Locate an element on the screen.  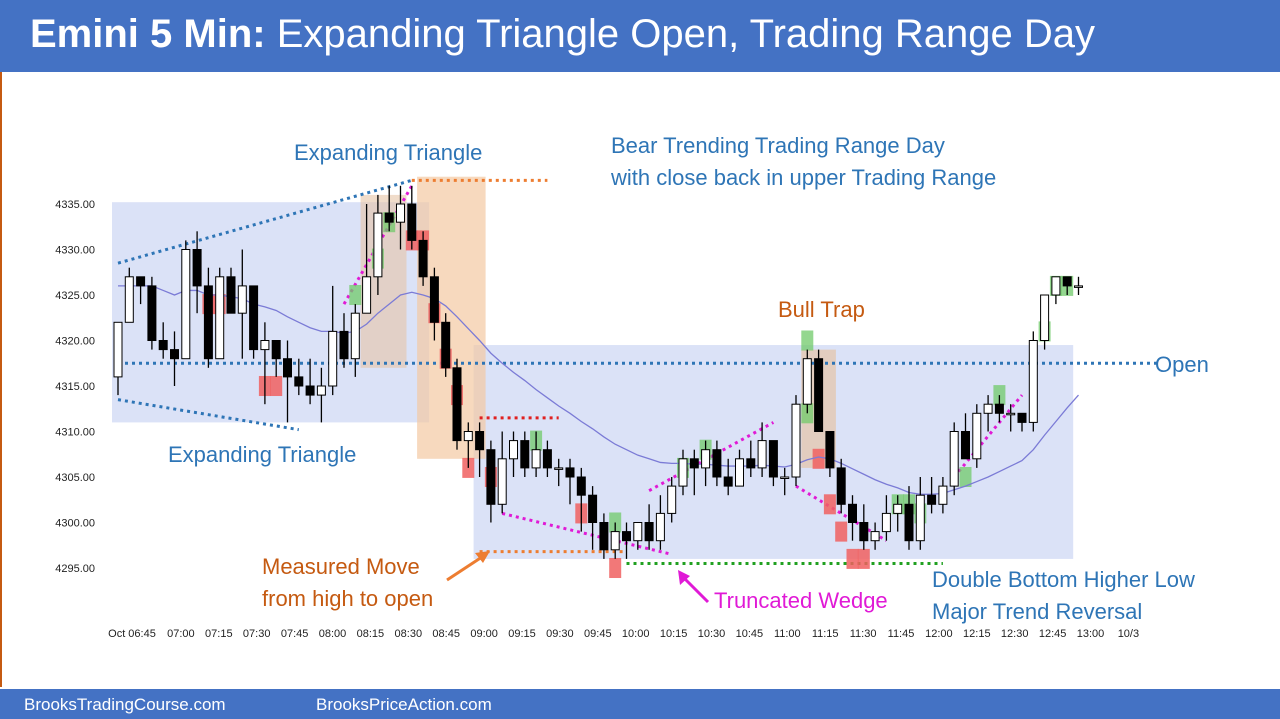
measured-move-arrow is located at coordinates (466, 567).